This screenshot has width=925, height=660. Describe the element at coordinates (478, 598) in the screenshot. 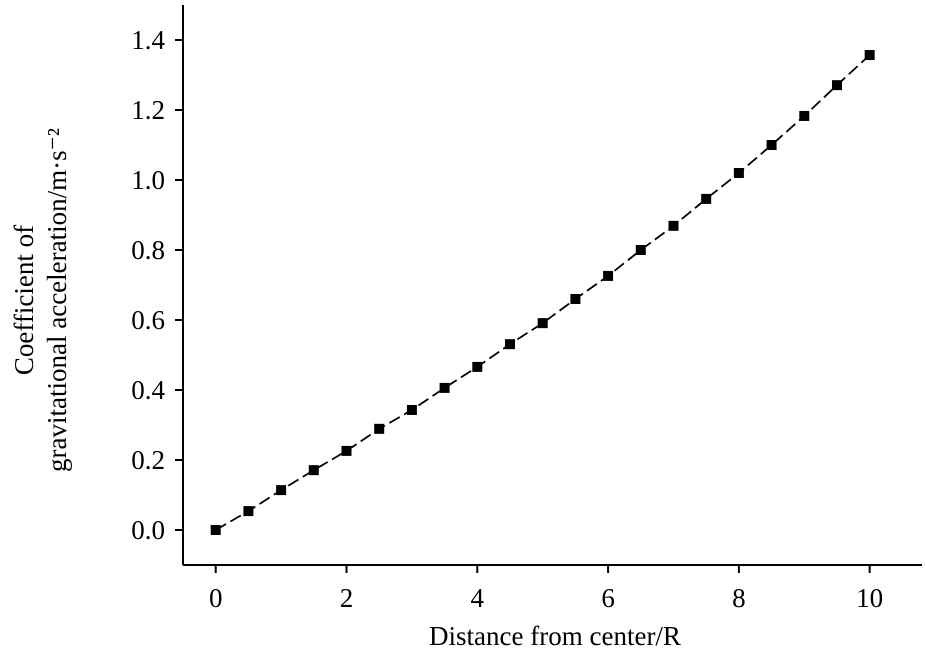

I see `x-tick-label: 4` at that location.